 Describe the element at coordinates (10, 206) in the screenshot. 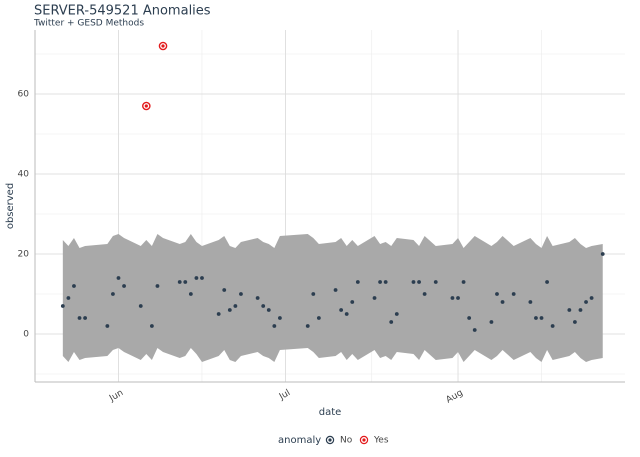

I see `y-axis-label: observed` at that location.